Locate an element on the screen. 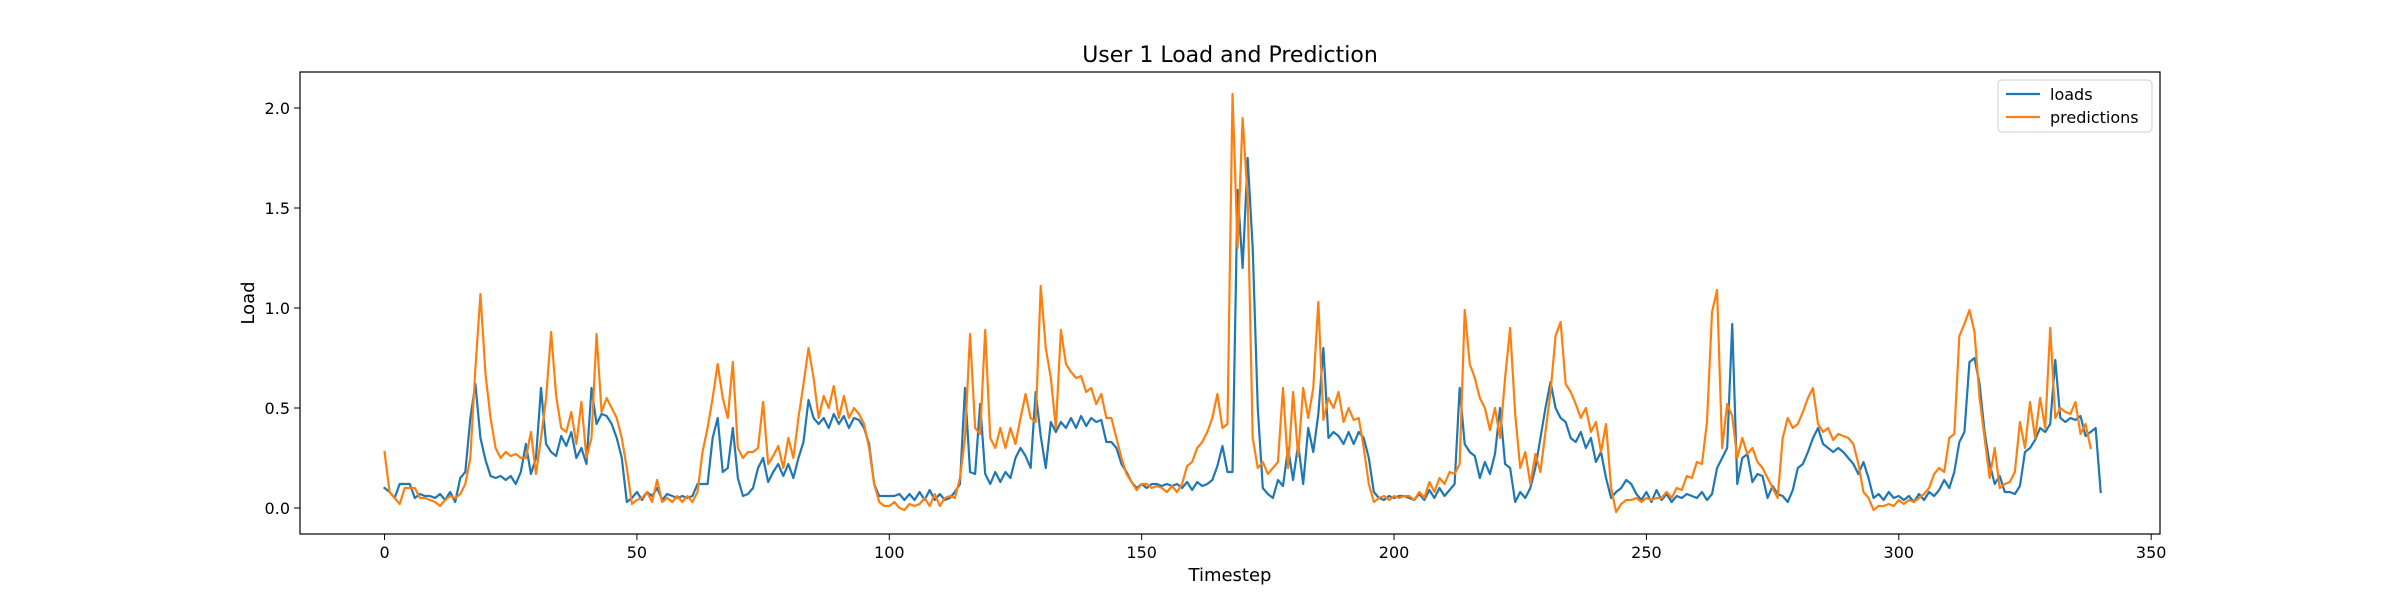 The height and width of the screenshot is (600, 2400). y-axis: 0.0 0.5 1.0 1.5 2.0 is located at coordinates (282, 308).